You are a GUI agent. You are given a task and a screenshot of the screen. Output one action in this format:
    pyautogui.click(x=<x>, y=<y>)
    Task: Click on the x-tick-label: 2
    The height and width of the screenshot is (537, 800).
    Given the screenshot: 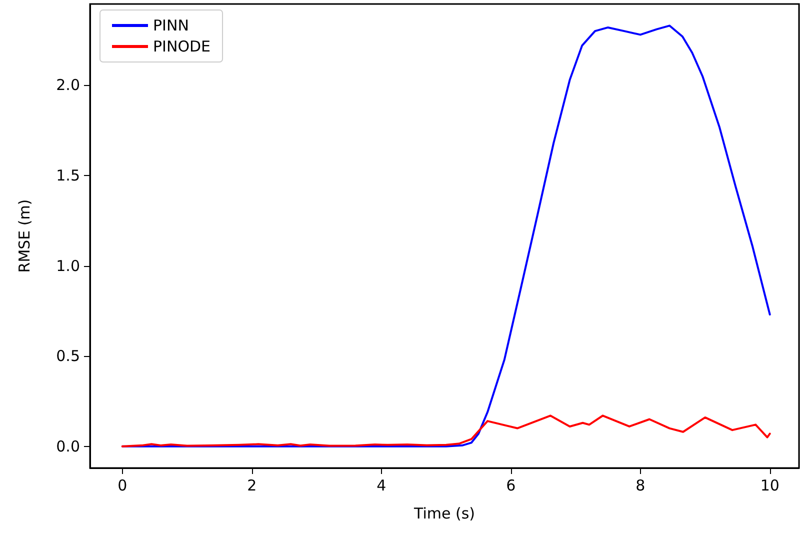 What is the action you would take?
    pyautogui.click(x=252, y=485)
    